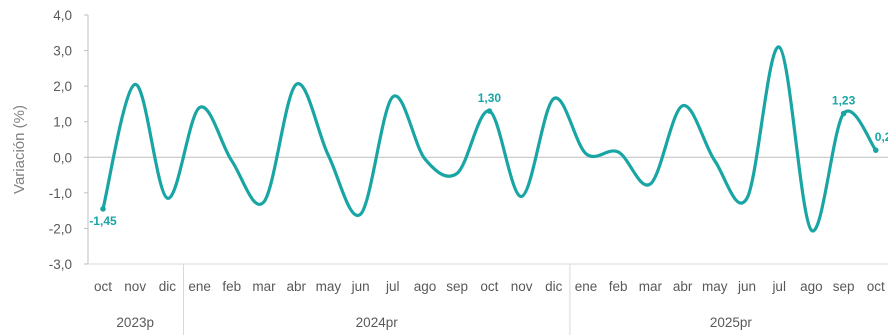  Describe the element at coordinates (62, 157) in the screenshot. I see `y-tick-label: 0,0` at that location.